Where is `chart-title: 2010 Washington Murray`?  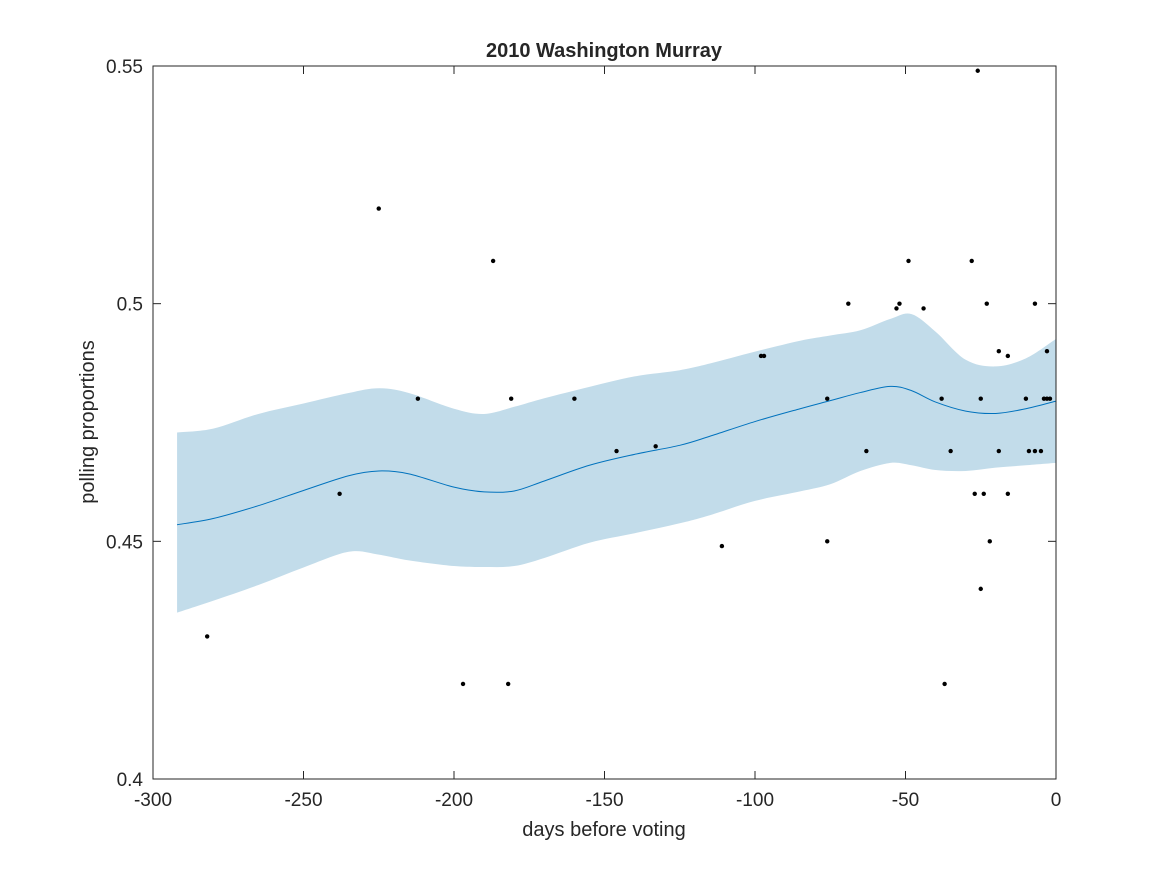 chart-title: 2010 Washington Murray is located at coordinates (604, 51).